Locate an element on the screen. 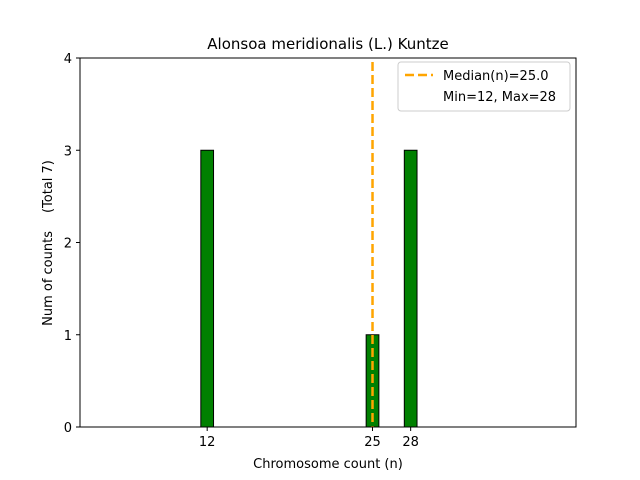  y-axis-label-total: (Total 7) is located at coordinates (48, 186).